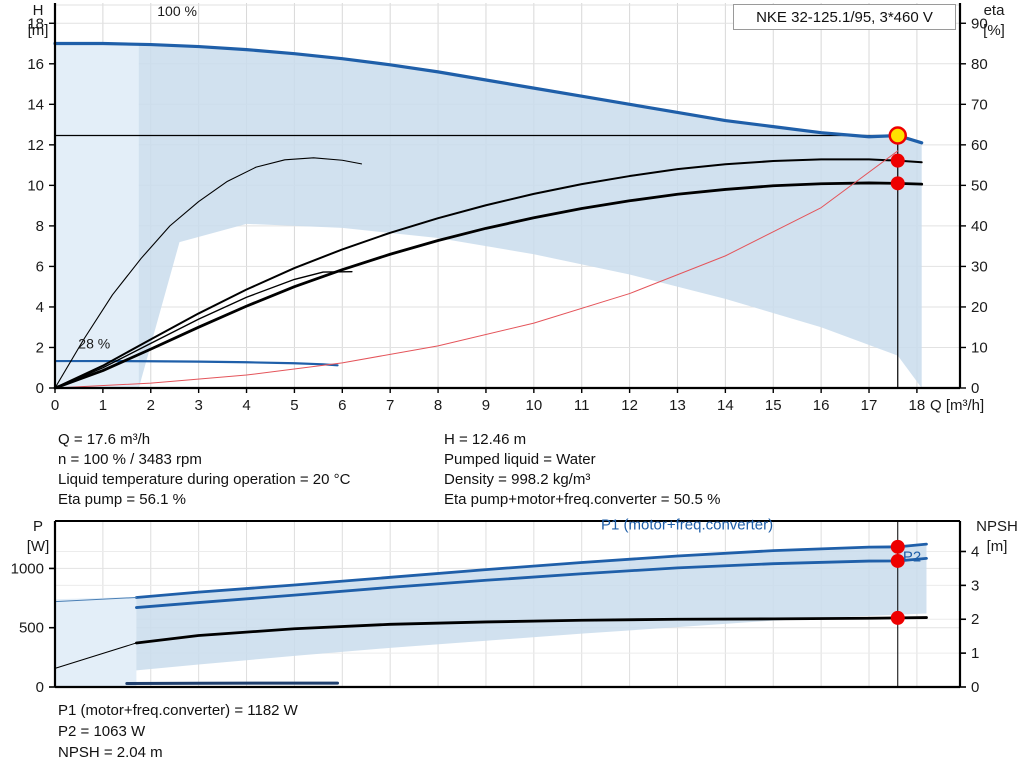 The height and width of the screenshot is (781, 1024). Describe the element at coordinates (178, 710) in the screenshot. I see `readout-p1: P1 (motor+freq.converter) = 1182 W` at that location.